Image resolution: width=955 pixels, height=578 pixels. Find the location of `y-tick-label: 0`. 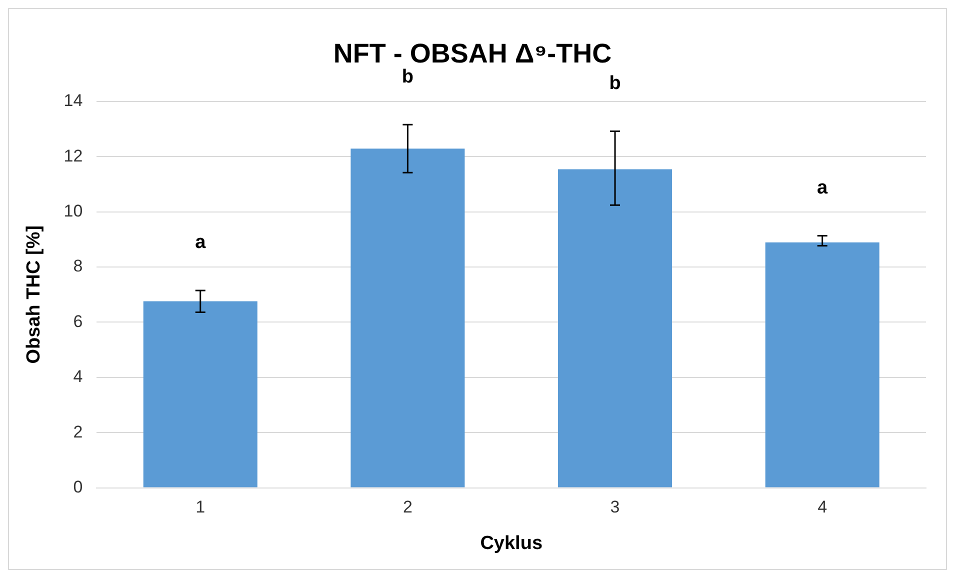

y-tick-label: 0 is located at coordinates (78, 486).